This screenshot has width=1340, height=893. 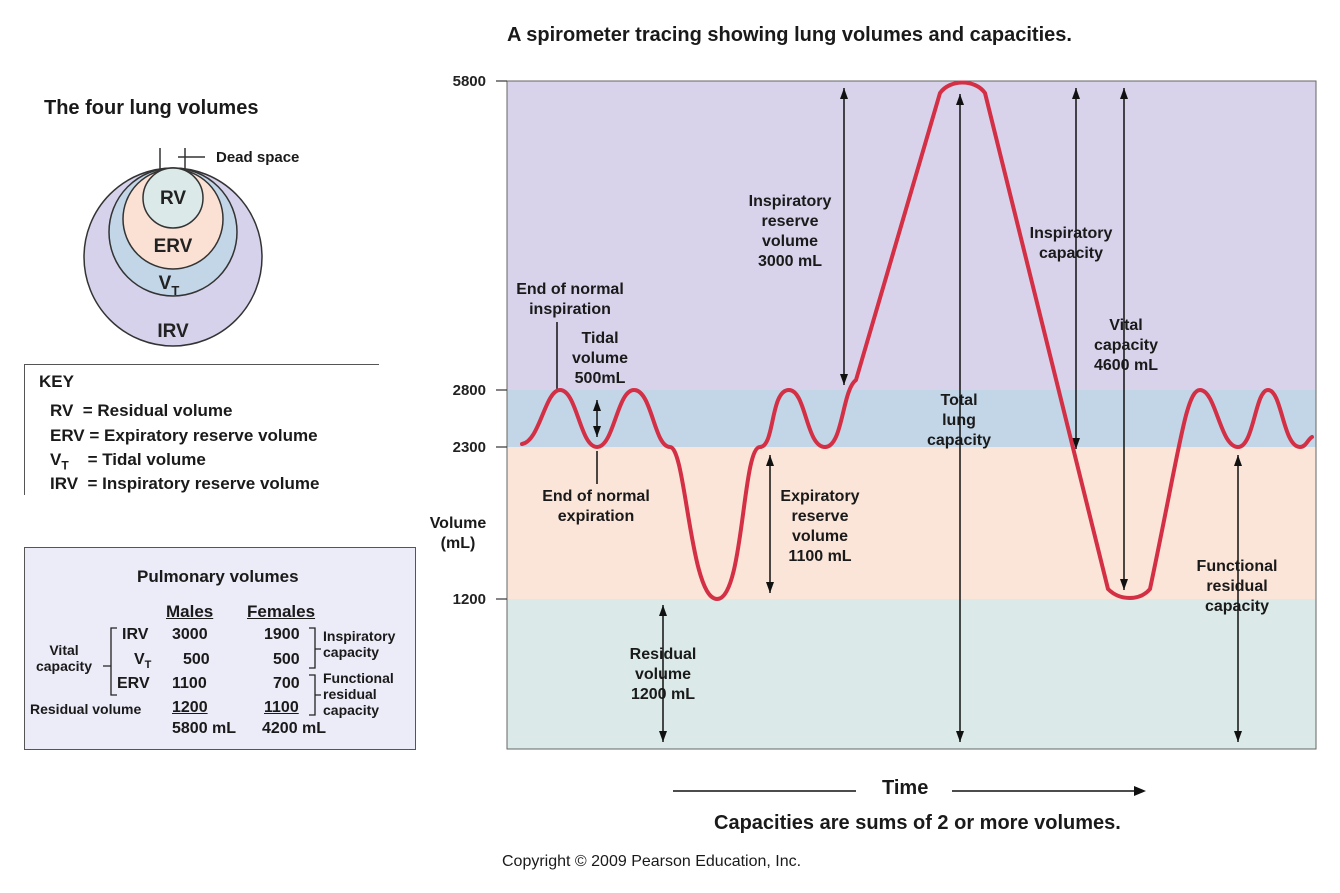 I want to click on tlc-arrow-head-bottom, so click(x=960, y=736).